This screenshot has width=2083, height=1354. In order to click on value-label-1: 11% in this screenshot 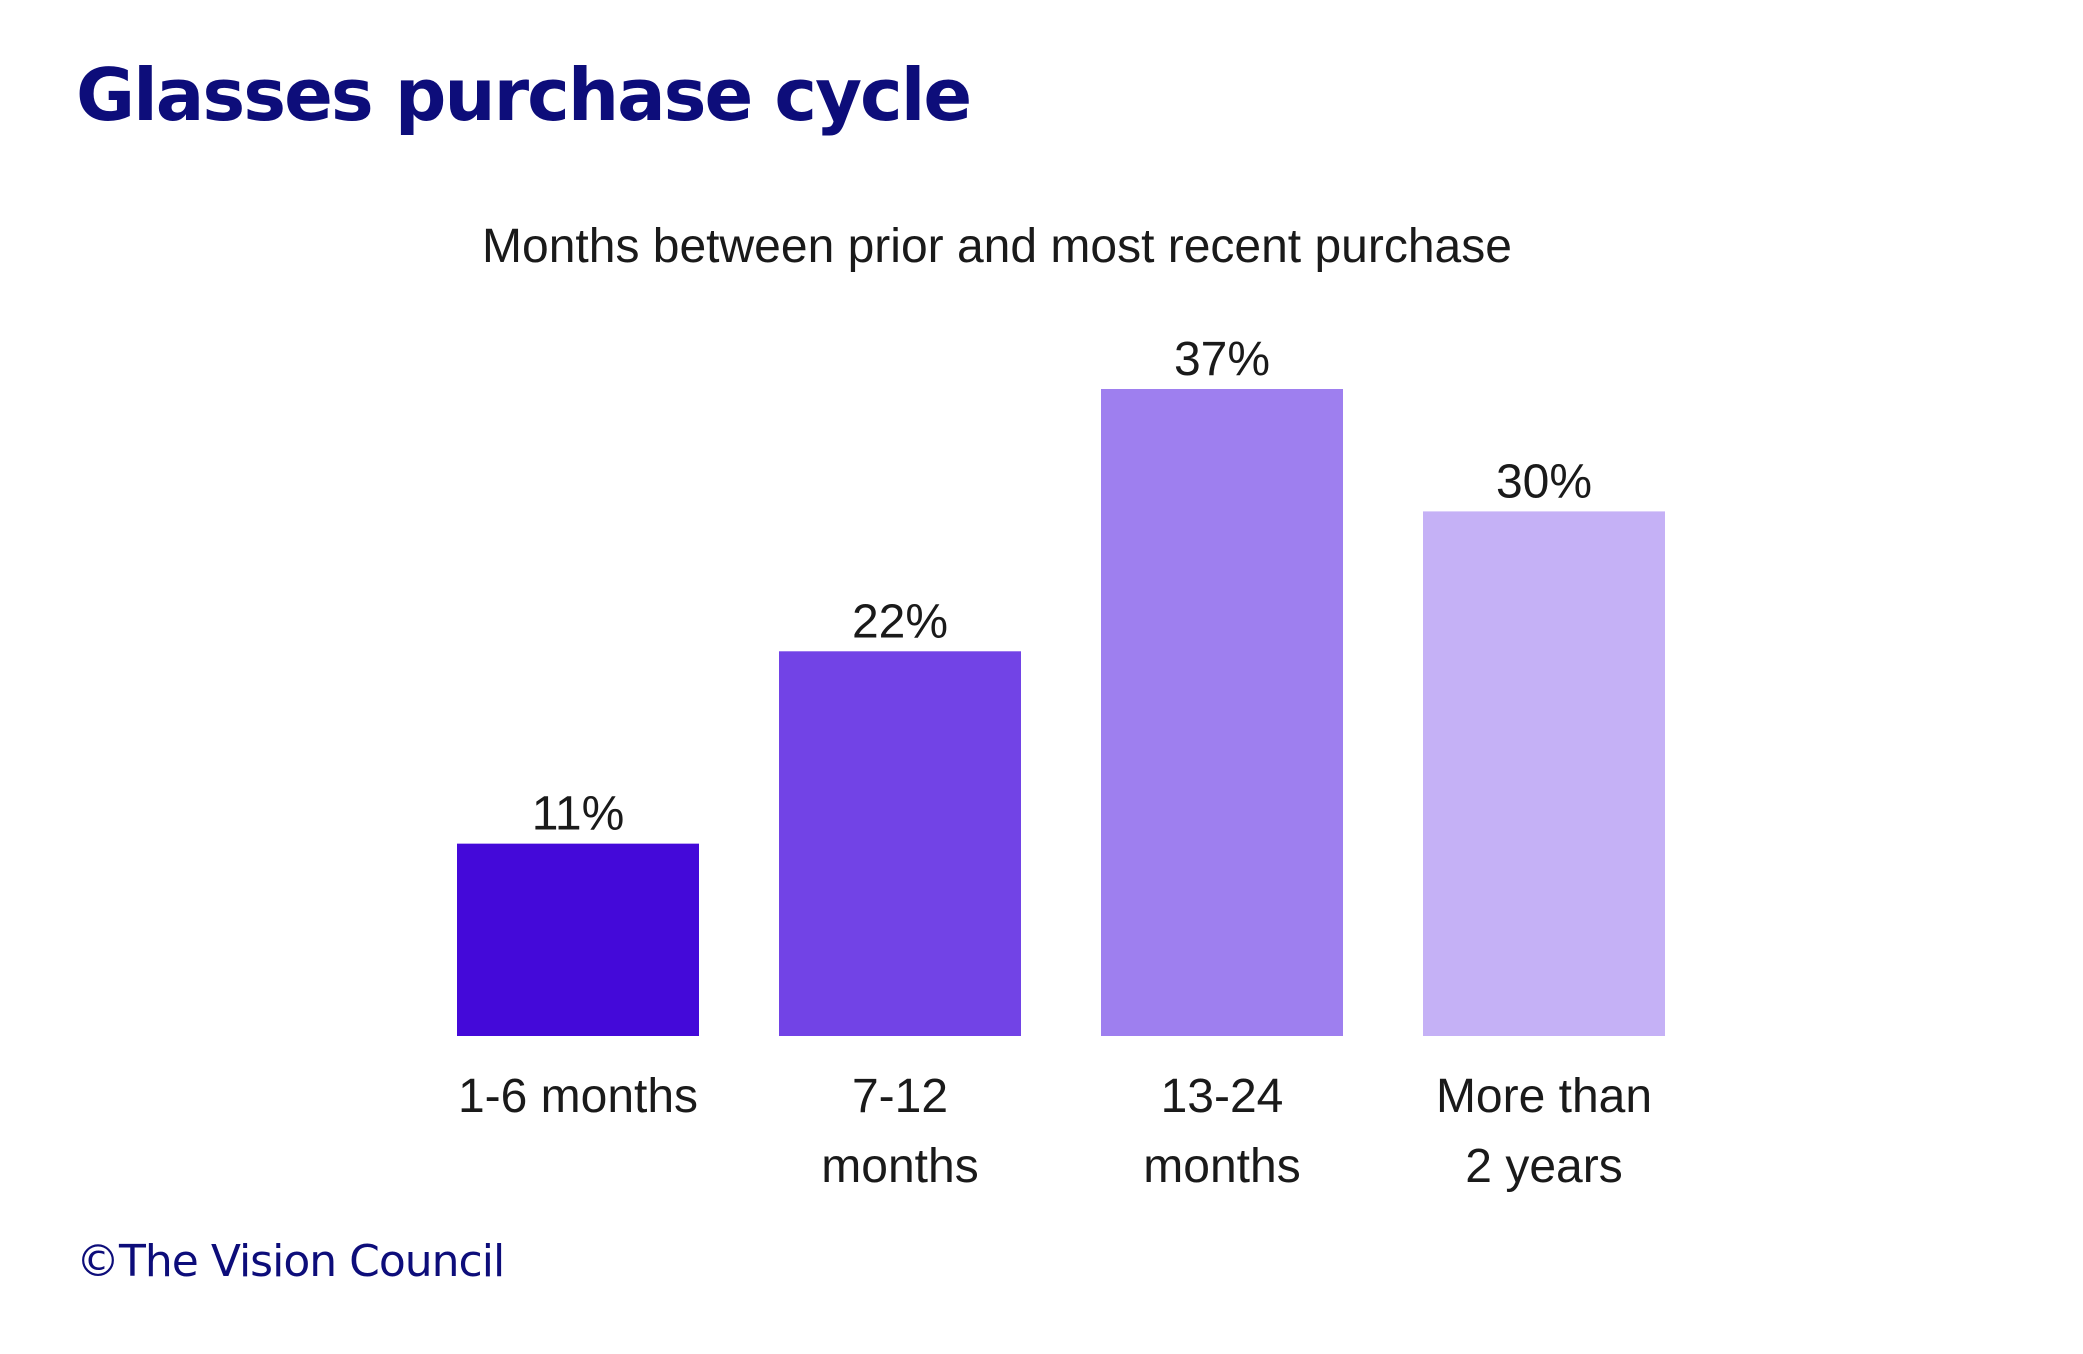, I will do `click(578, 814)`.